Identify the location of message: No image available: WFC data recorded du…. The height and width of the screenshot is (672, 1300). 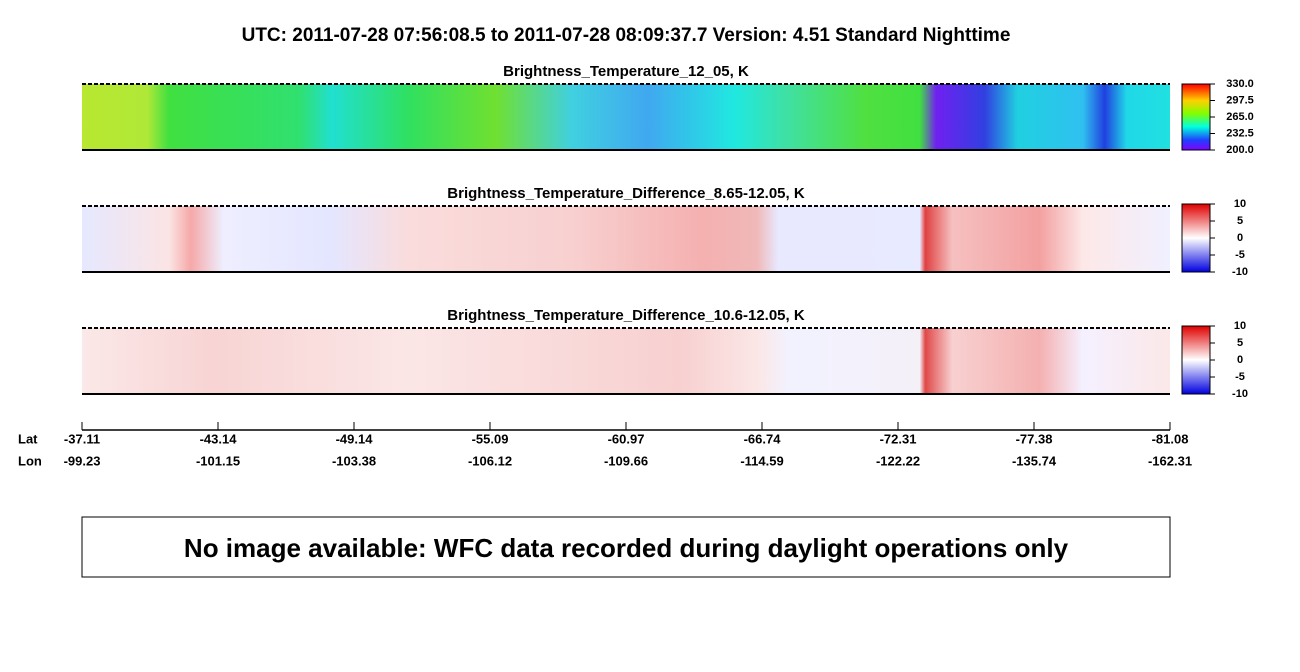
(626, 548).